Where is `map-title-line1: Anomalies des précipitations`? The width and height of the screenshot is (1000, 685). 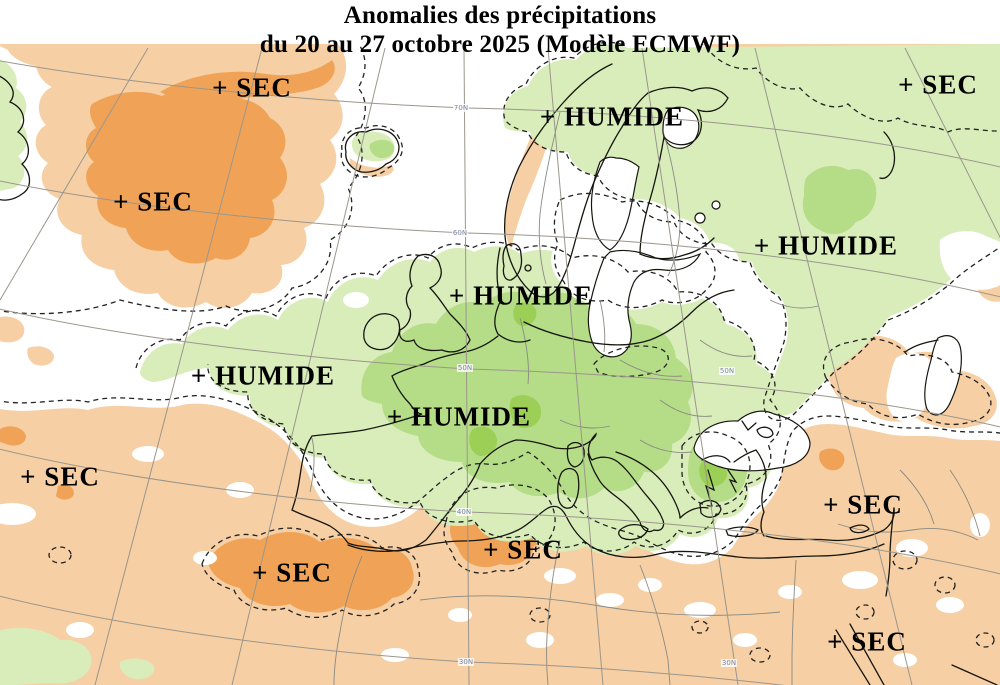 map-title-line1: Anomalies des précipitations is located at coordinates (500, 15).